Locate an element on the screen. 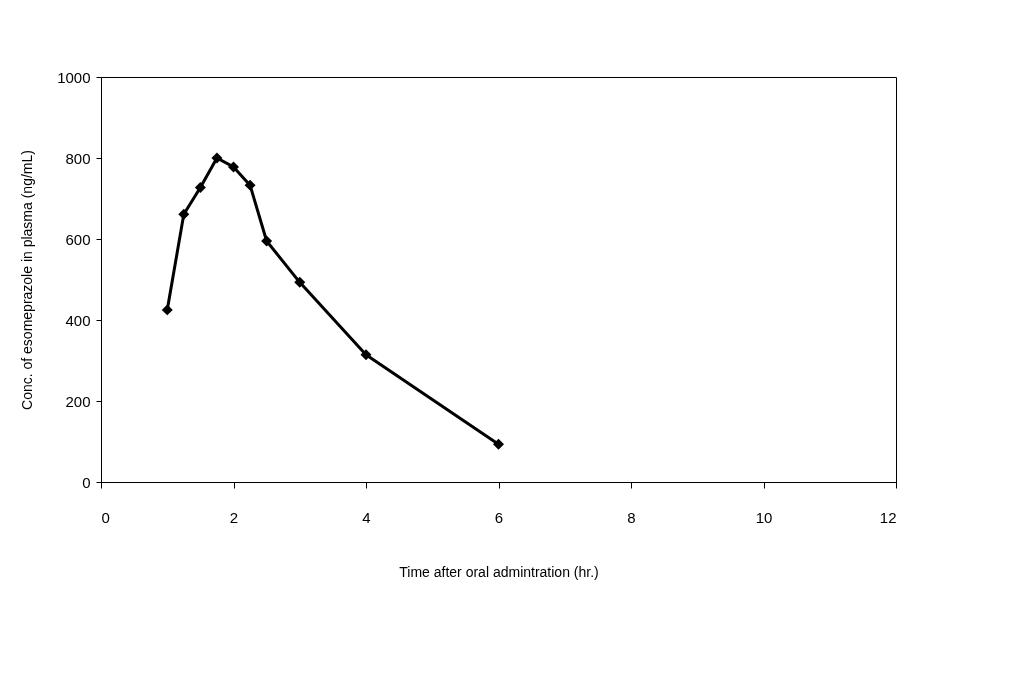 This screenshot has height=685, width=1015. x-tick-label: 4 is located at coordinates (366, 517).